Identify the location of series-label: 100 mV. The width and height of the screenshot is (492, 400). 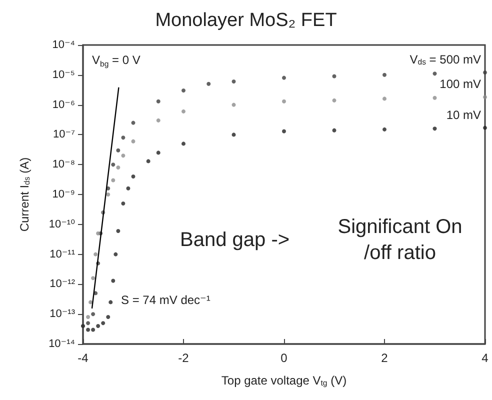
(461, 84).